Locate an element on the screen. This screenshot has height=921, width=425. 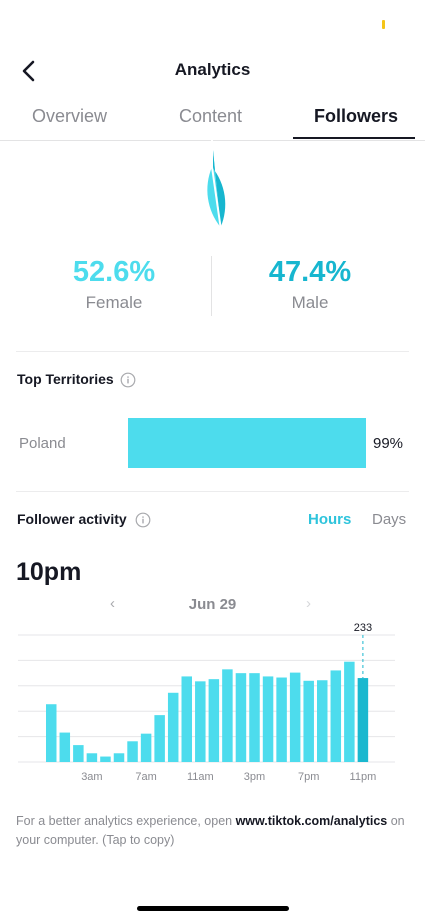
chart-bar-6am is located at coordinates (132, 751).